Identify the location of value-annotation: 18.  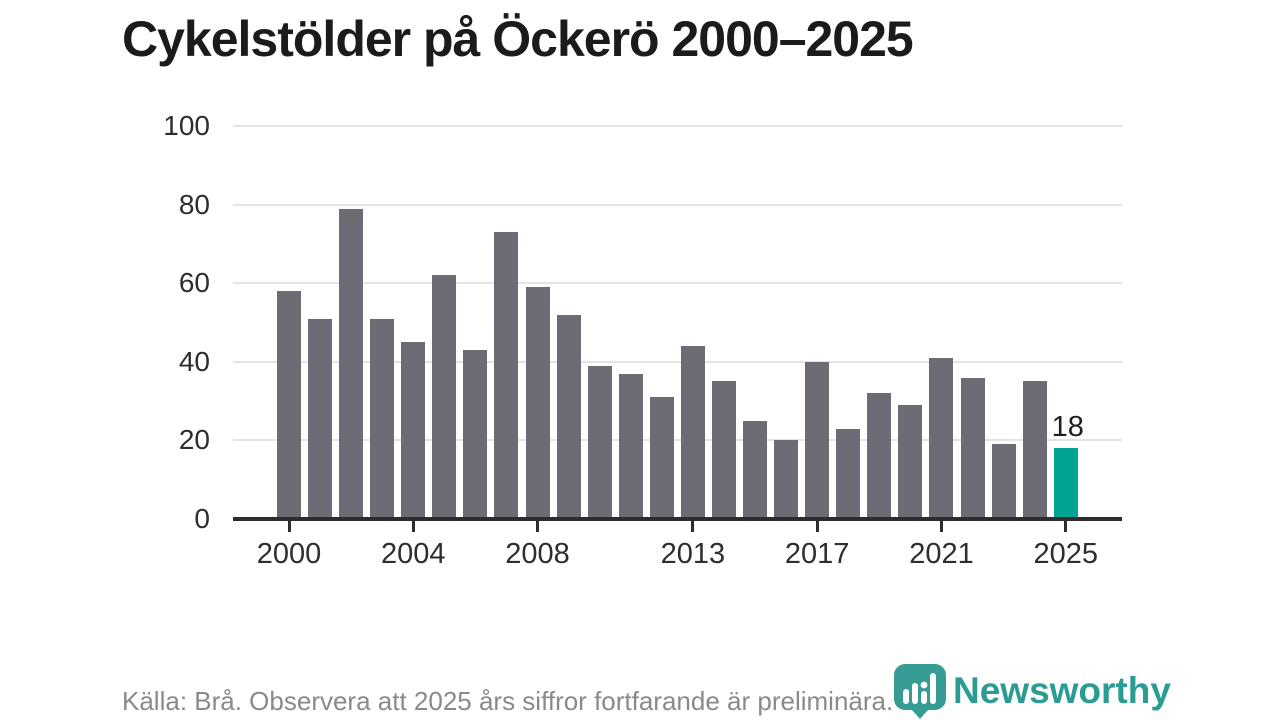
(1067, 427).